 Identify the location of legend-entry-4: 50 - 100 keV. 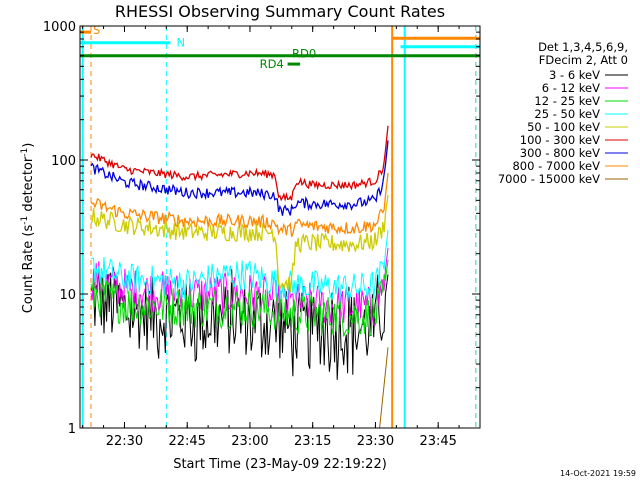
(563, 127).